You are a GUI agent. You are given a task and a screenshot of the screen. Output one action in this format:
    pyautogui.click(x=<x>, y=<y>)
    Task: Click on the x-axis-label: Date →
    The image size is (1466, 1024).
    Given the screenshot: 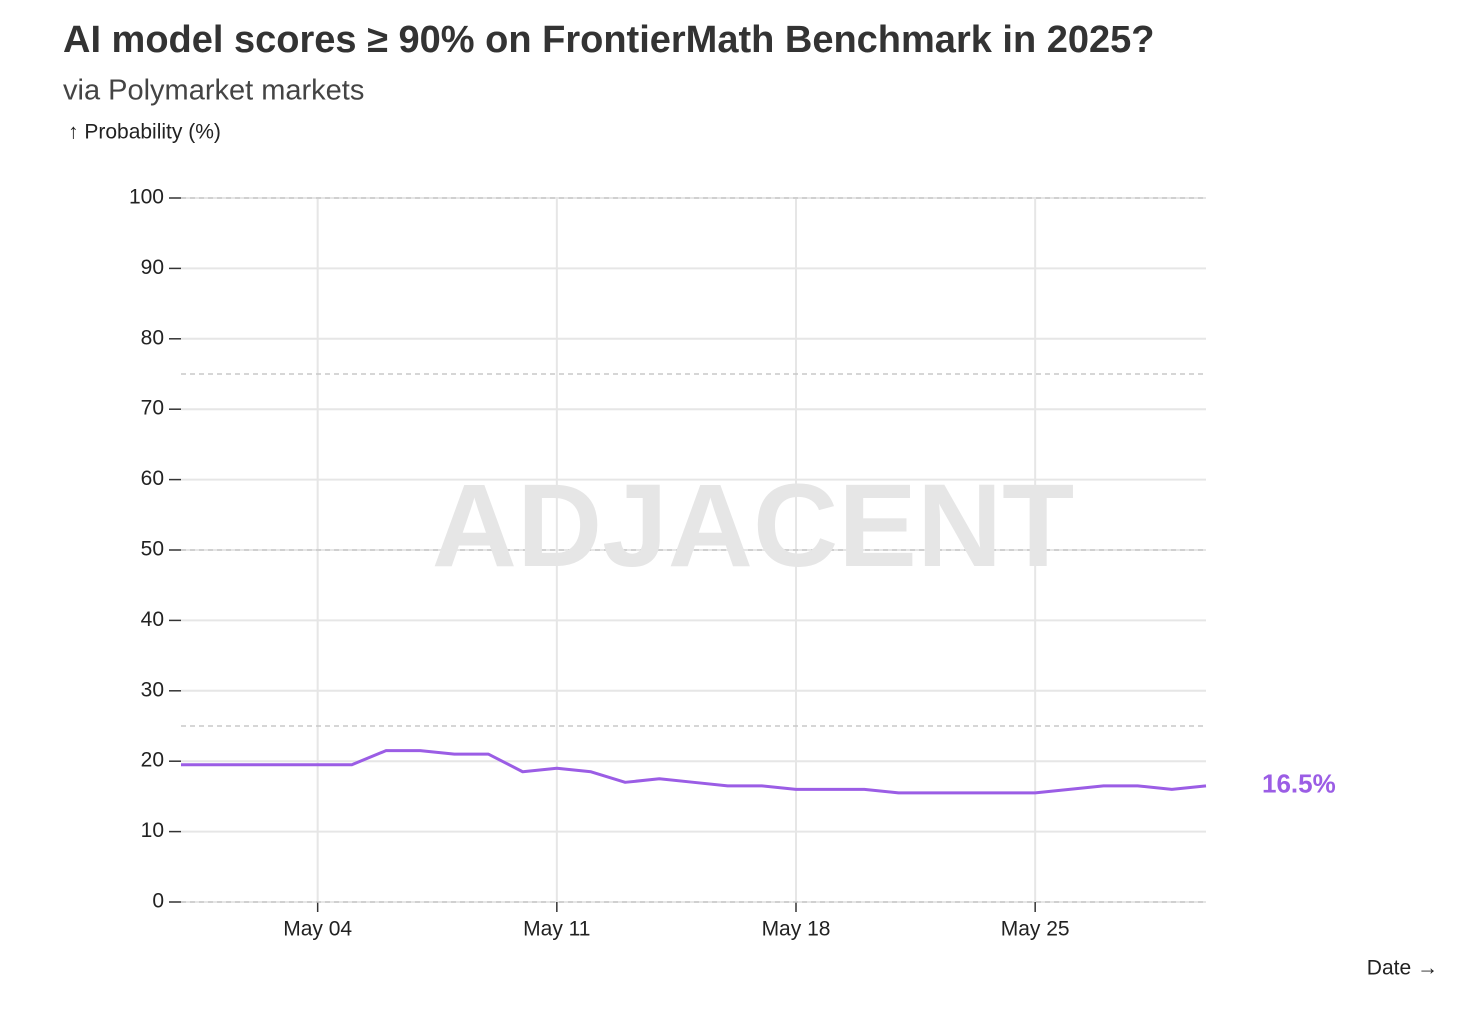 What is the action you would take?
    pyautogui.click(x=1402, y=968)
    